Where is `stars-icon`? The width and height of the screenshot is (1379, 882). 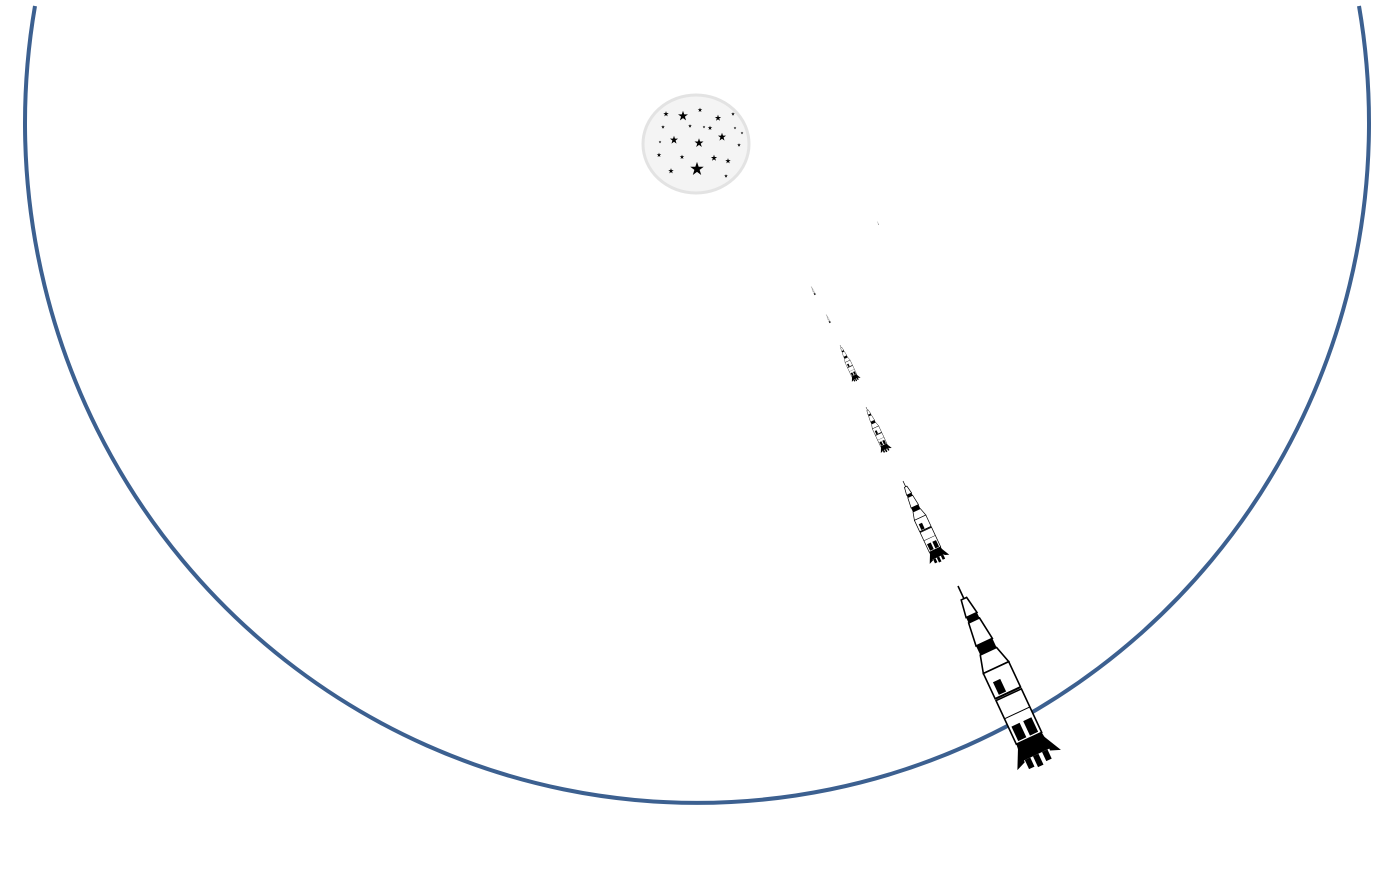
stars-icon is located at coordinates (696, 144).